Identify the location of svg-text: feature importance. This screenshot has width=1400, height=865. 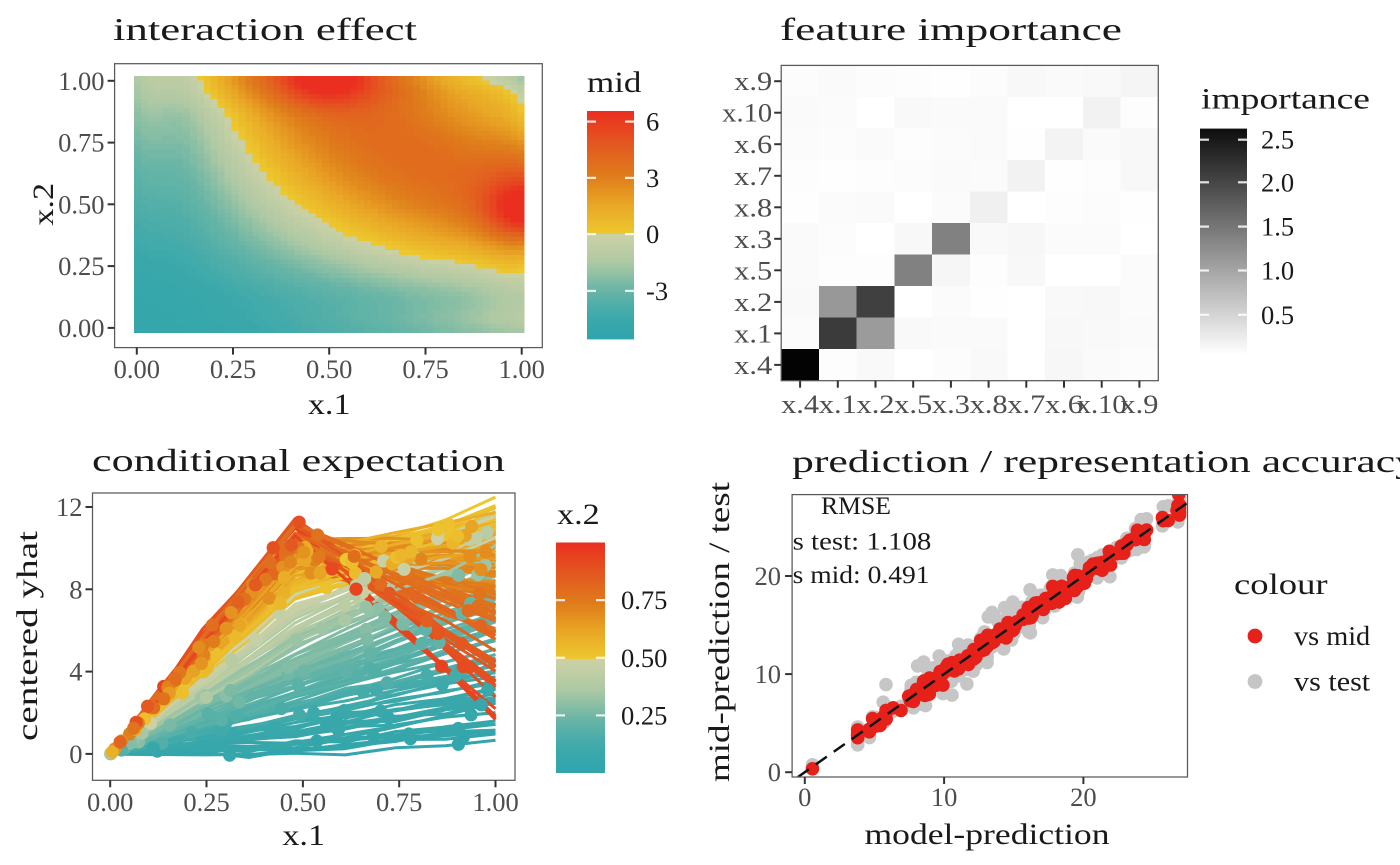
(951, 29).